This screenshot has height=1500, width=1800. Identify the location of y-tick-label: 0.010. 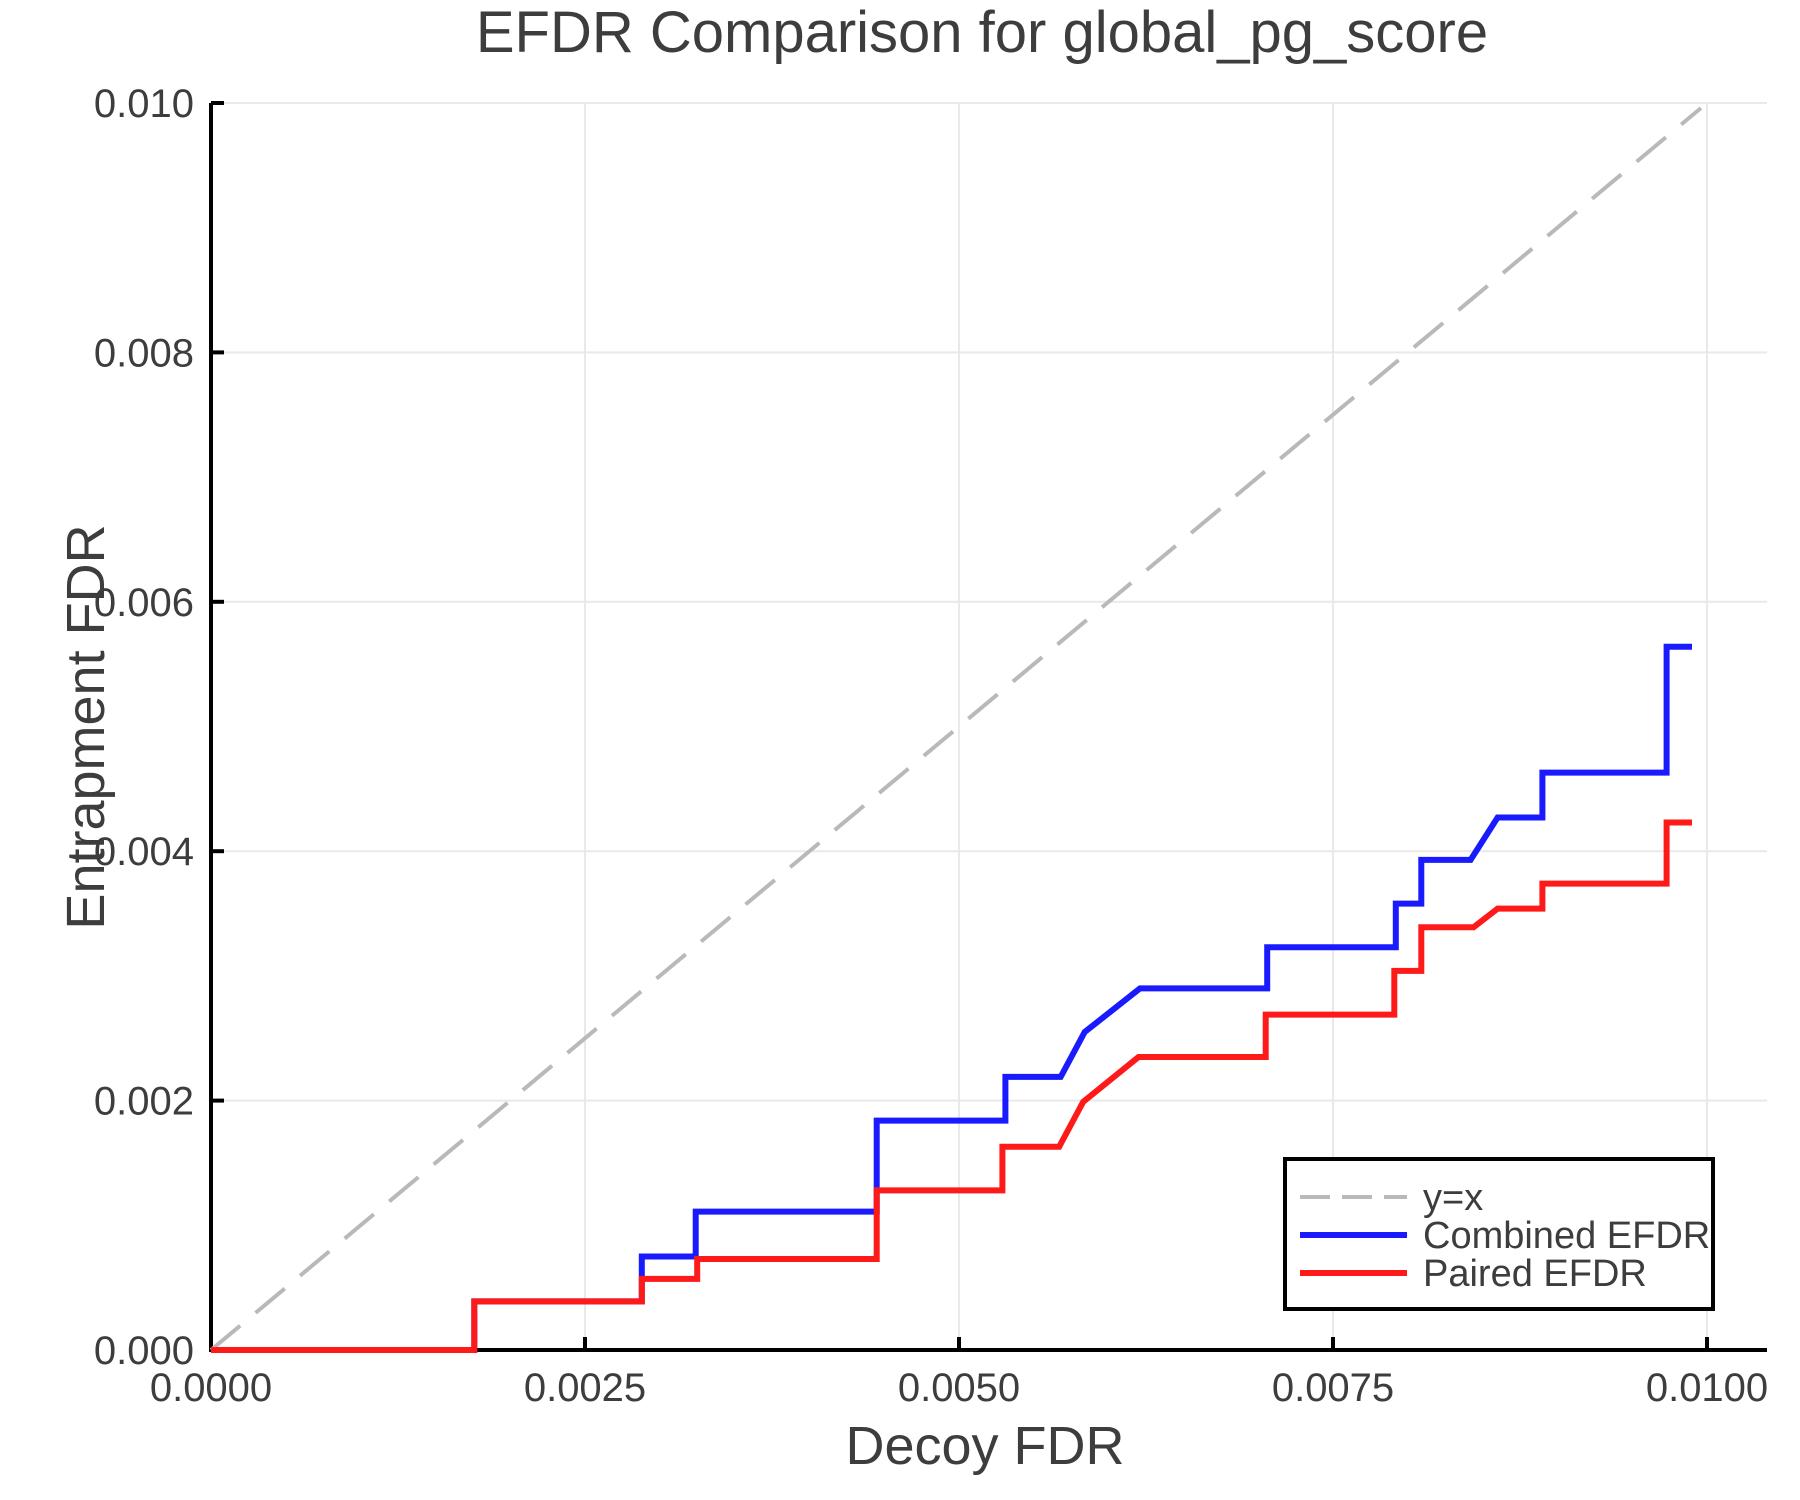
(144, 104).